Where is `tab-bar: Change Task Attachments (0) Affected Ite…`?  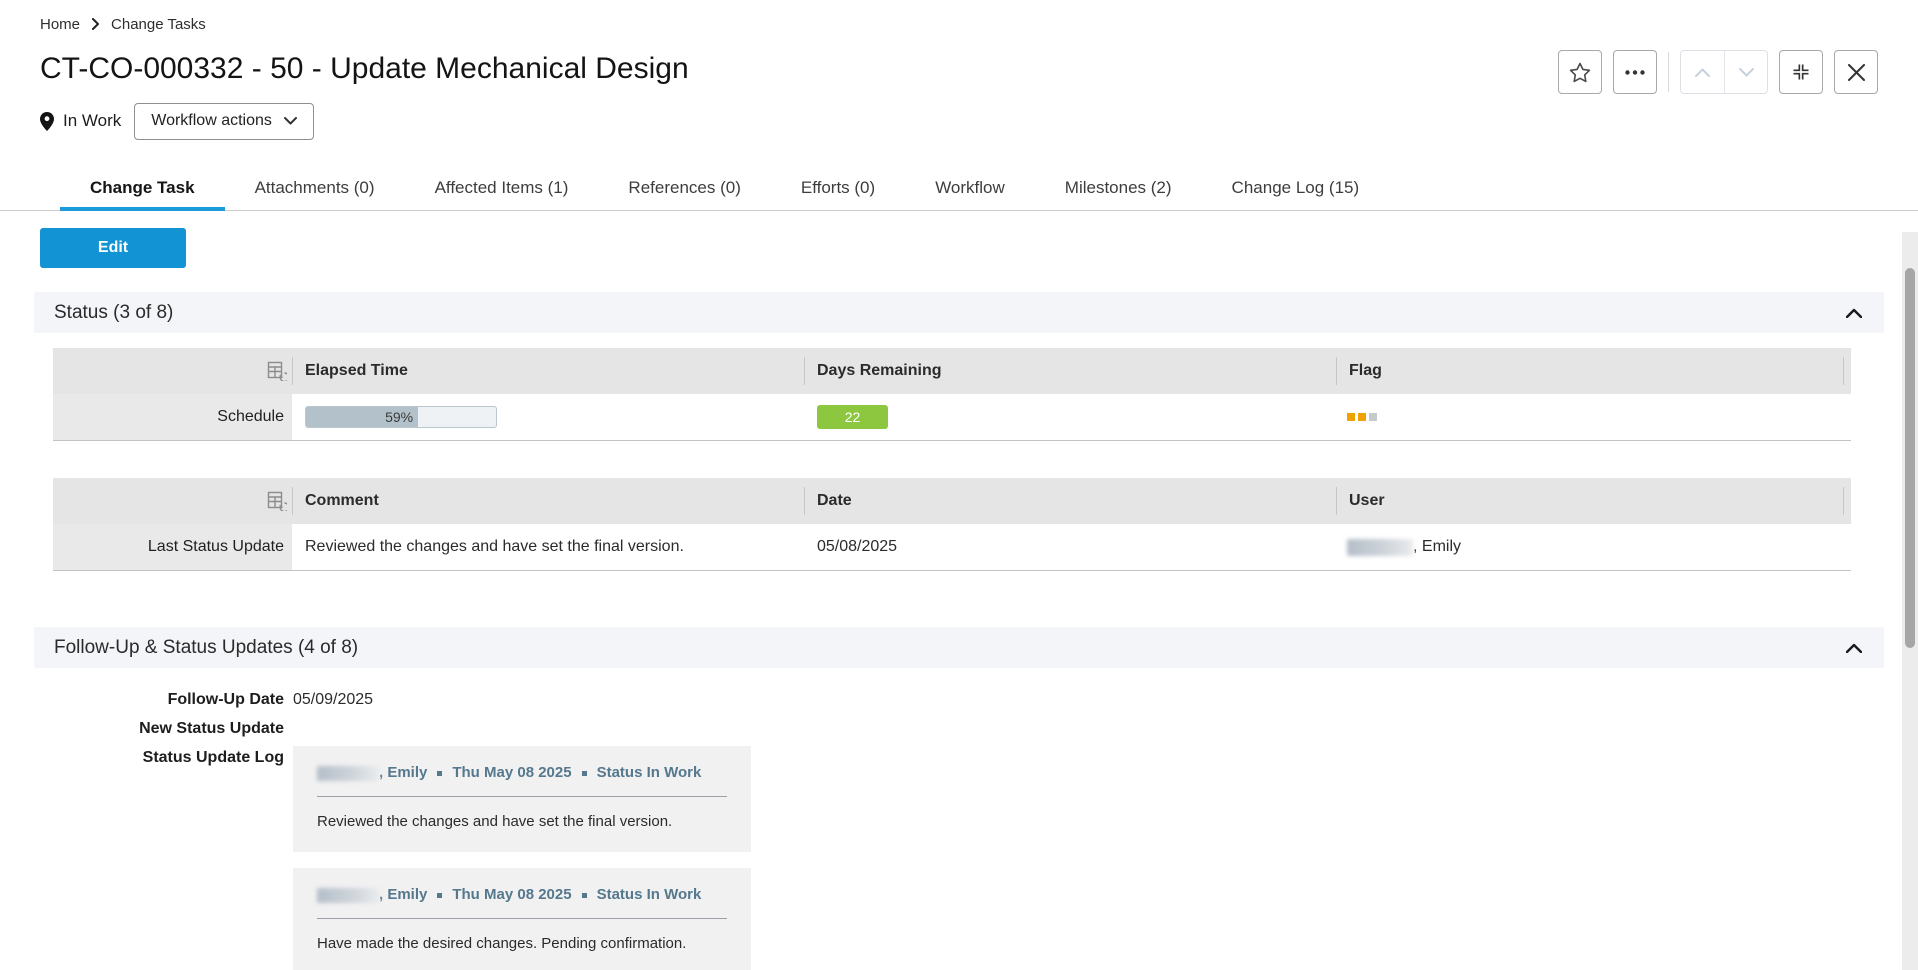
tab-bar: Change Task Attachments (0) Affected Ite… is located at coordinates (959, 189).